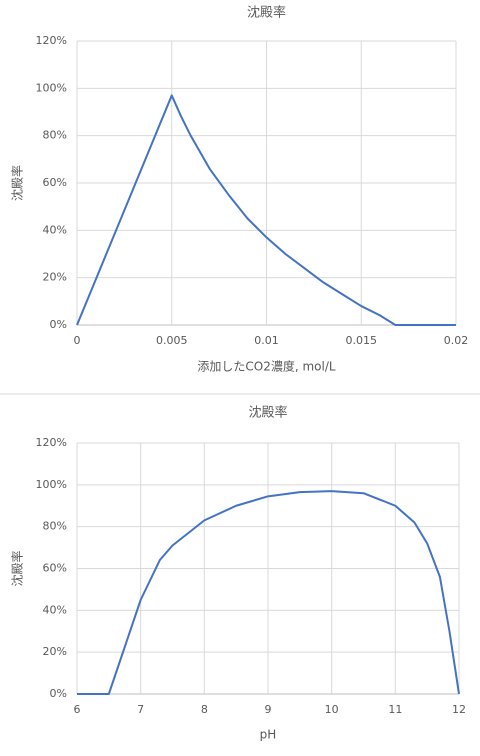 The image size is (480, 756). Describe the element at coordinates (172, 340) in the screenshot. I see `x-tick-label: 0.005` at that location.